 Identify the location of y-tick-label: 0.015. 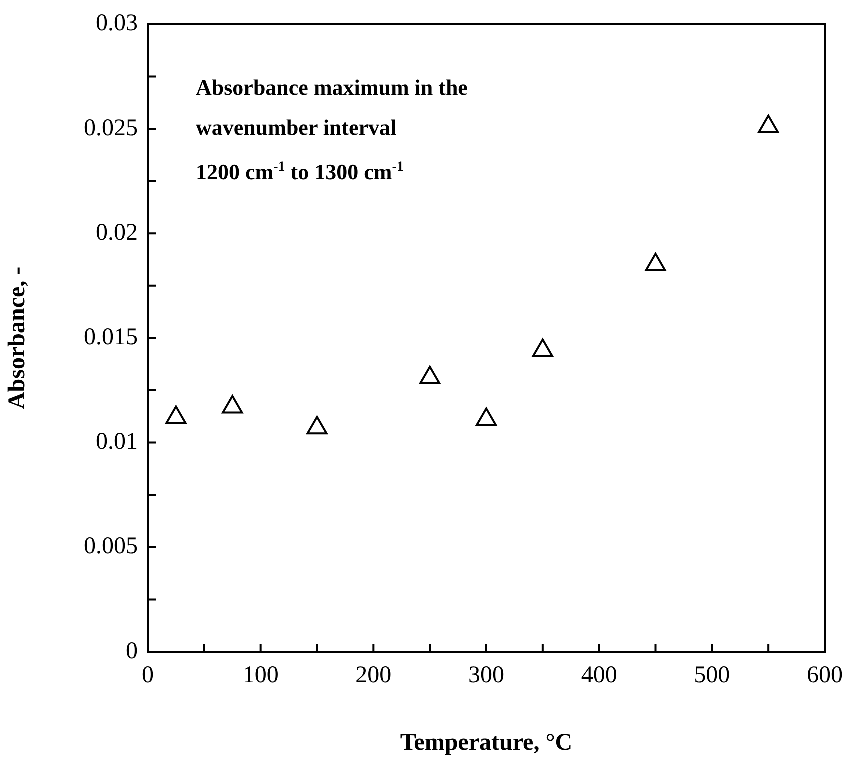
(111, 337).